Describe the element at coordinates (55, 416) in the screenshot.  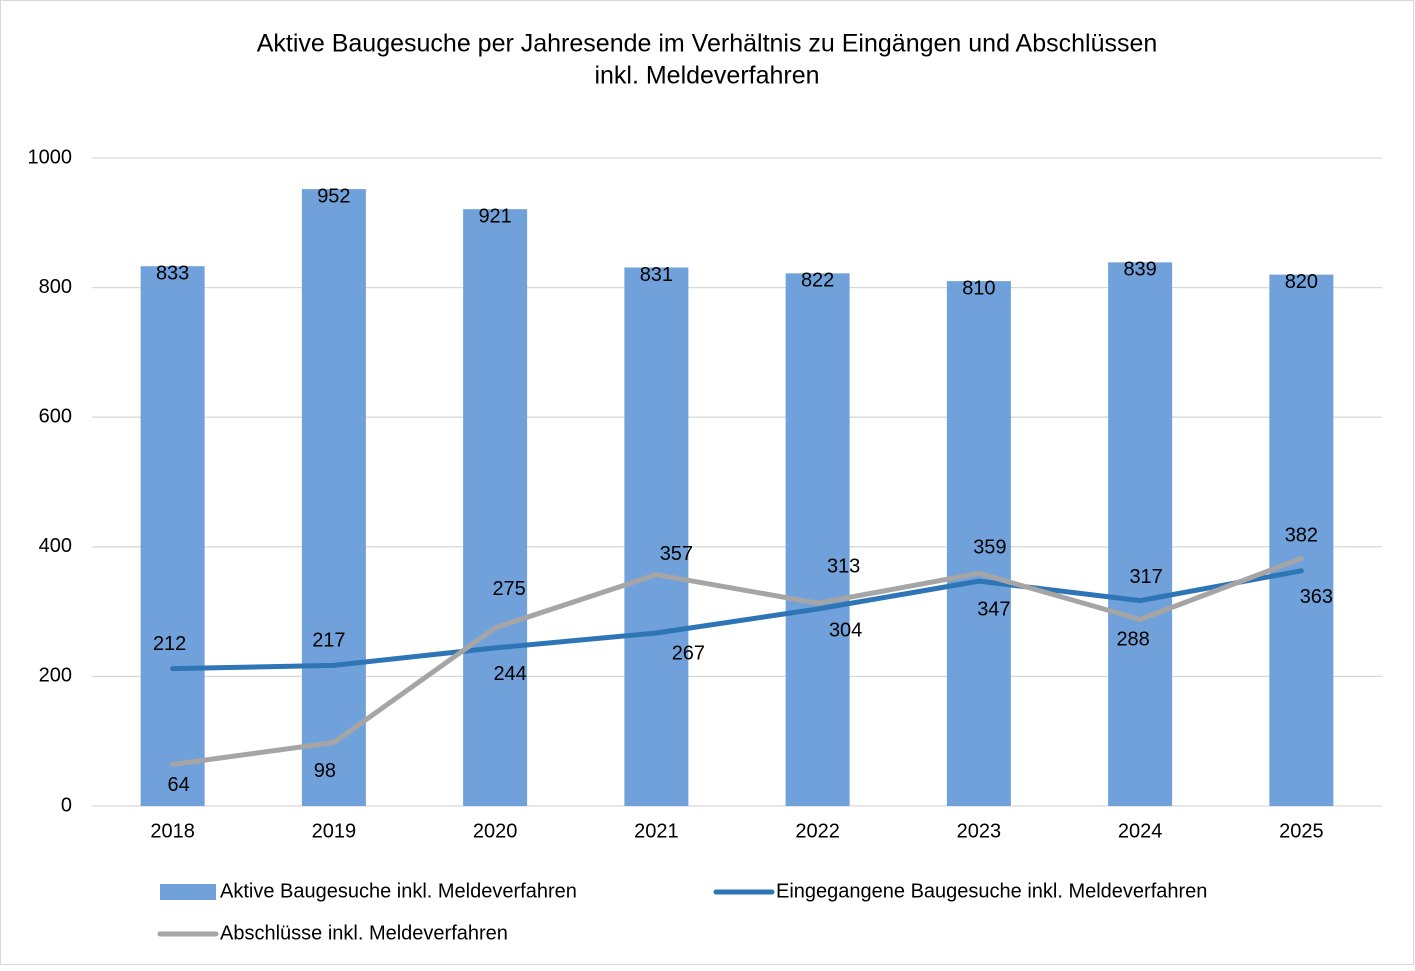
I see `y-tick-label: 600` at that location.